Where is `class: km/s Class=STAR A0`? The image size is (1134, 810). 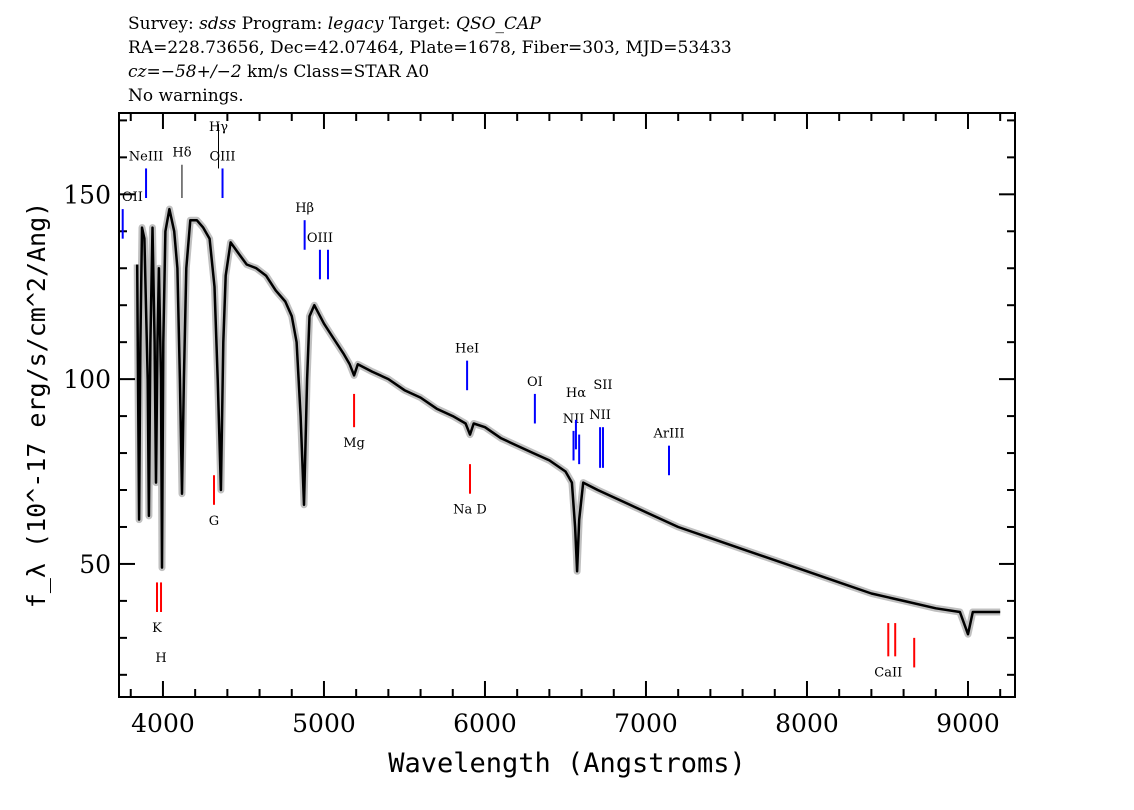
class: km/s Class=STAR A0 is located at coordinates (335, 72).